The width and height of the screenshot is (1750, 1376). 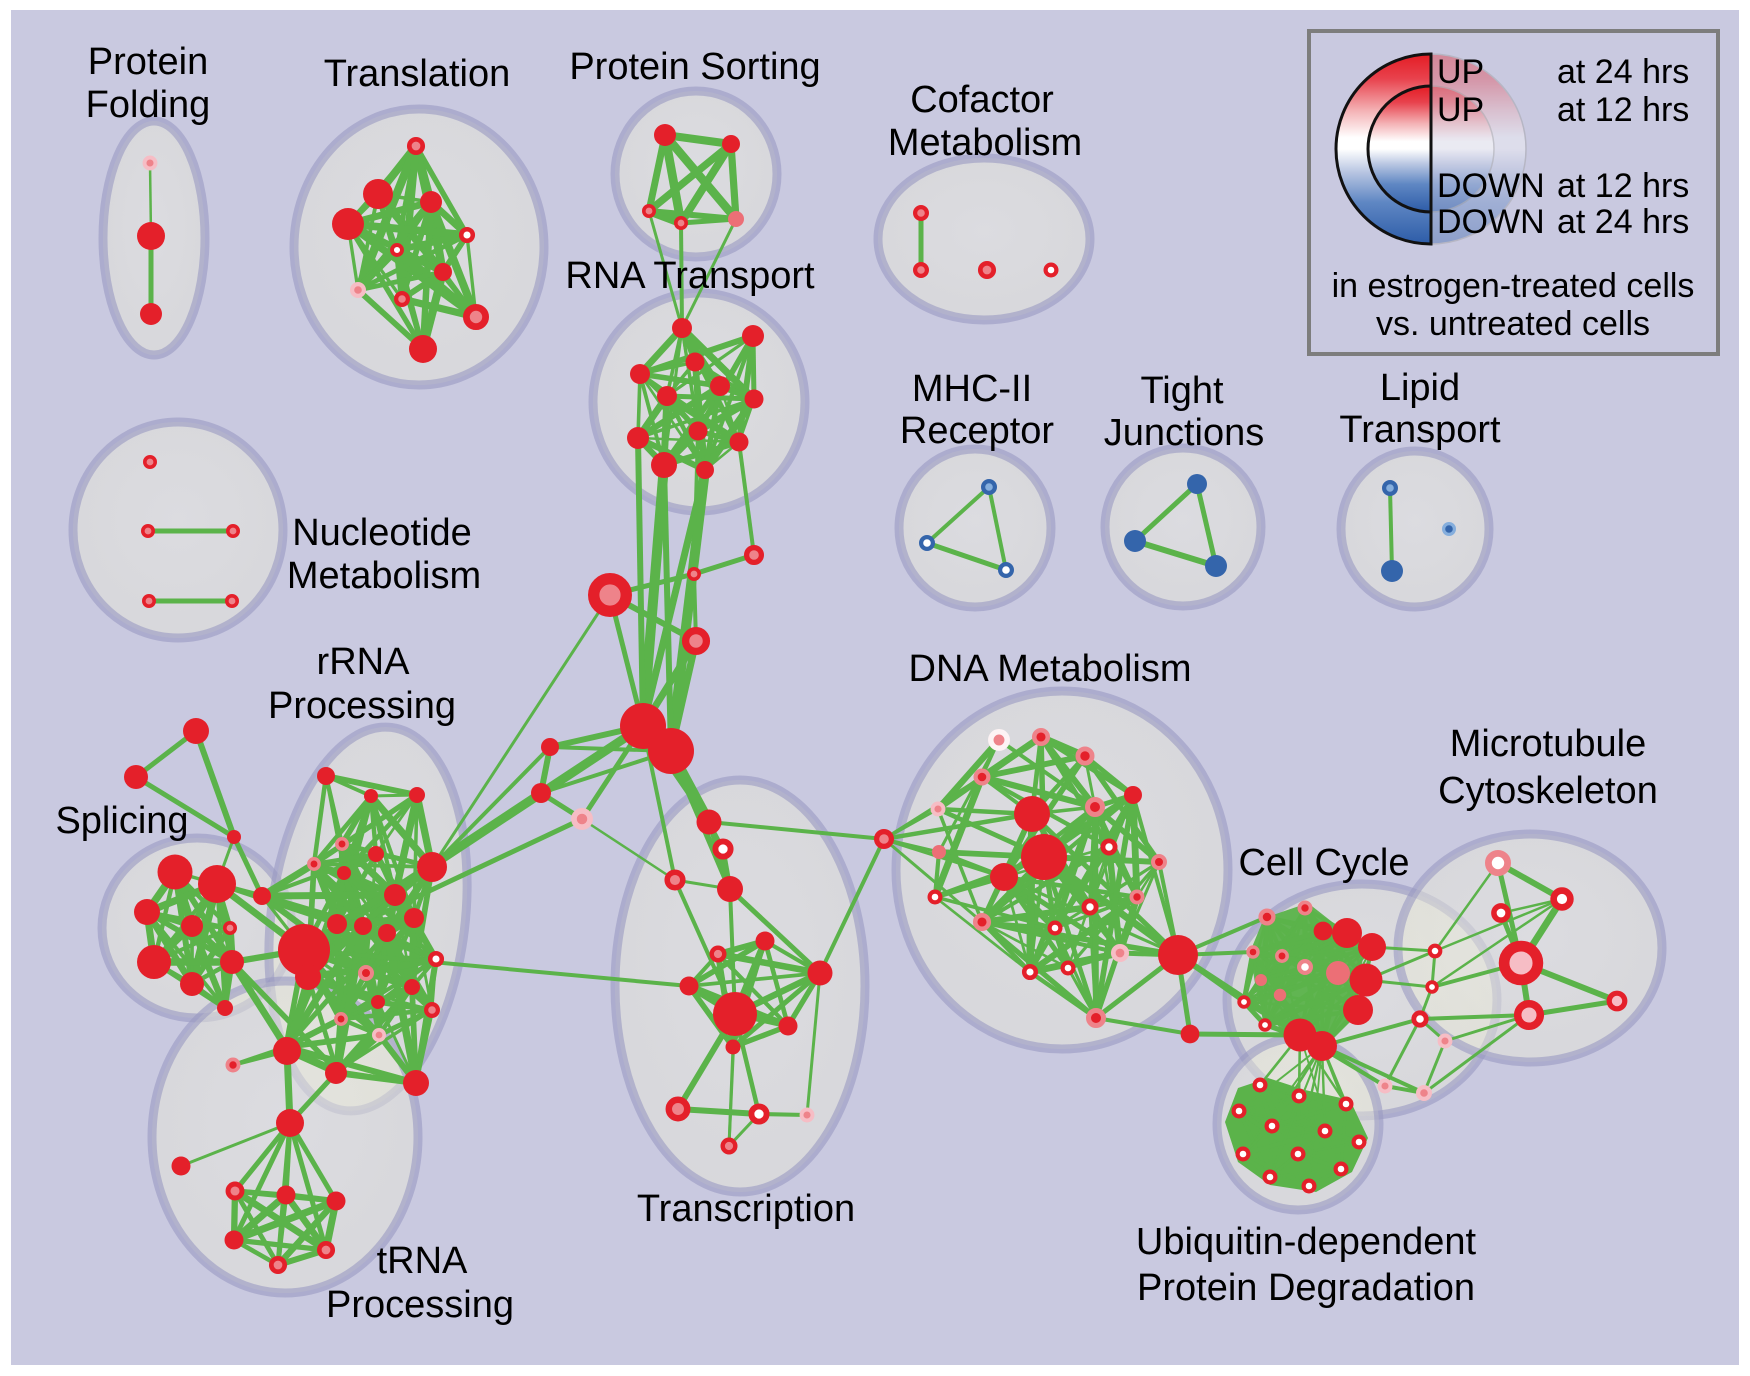 What do you see at coordinates (1050, 669) in the screenshot?
I see `svg-text: DNA Metabolism` at bounding box center [1050, 669].